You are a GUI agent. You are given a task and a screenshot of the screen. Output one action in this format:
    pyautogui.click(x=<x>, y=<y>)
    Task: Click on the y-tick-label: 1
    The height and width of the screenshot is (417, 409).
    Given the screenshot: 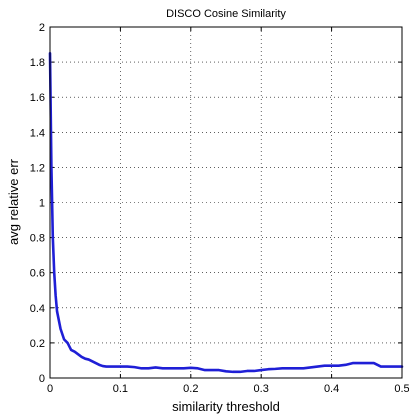 What is the action you would take?
    pyautogui.click(x=42, y=204)
    